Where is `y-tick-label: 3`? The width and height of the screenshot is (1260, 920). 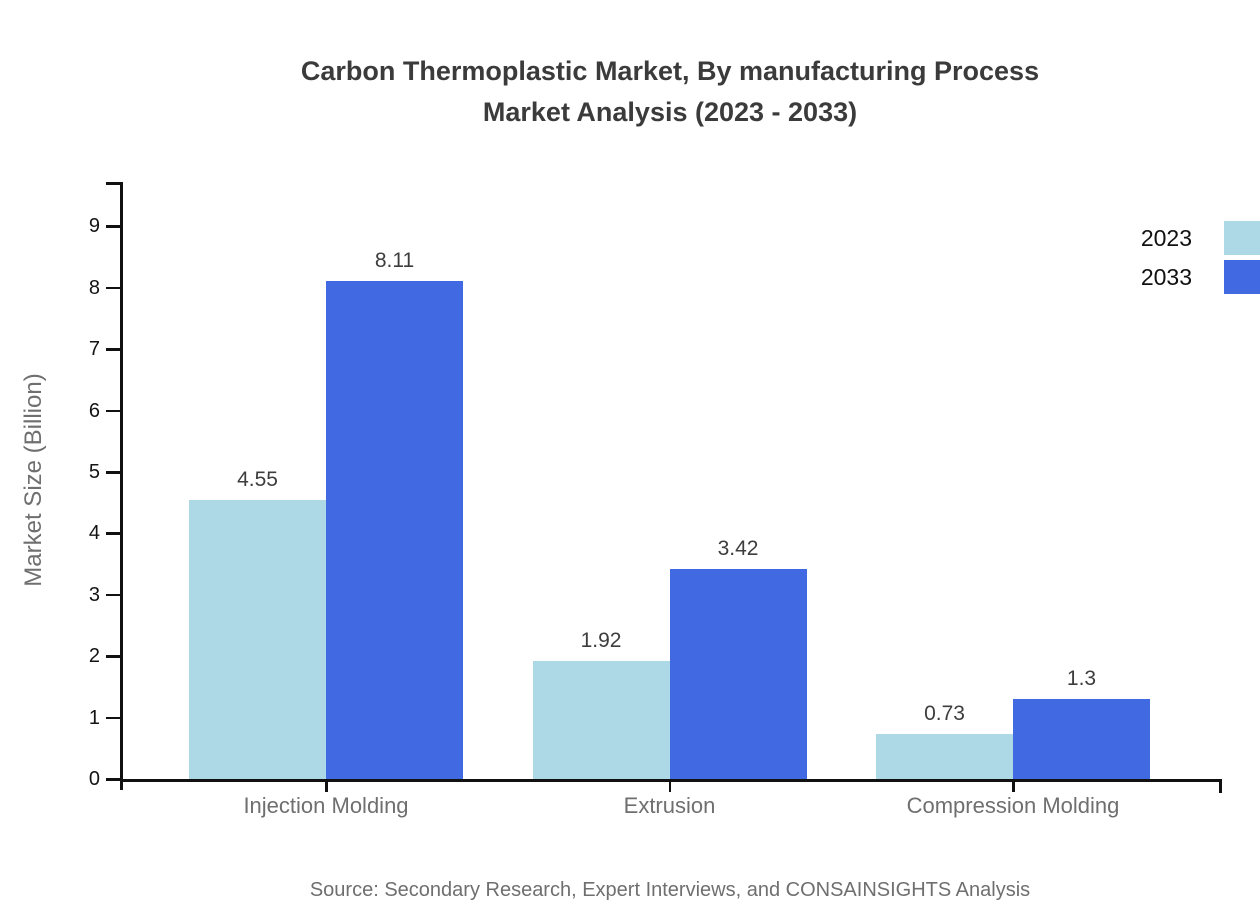 y-tick-label: 3 is located at coordinates (94, 594).